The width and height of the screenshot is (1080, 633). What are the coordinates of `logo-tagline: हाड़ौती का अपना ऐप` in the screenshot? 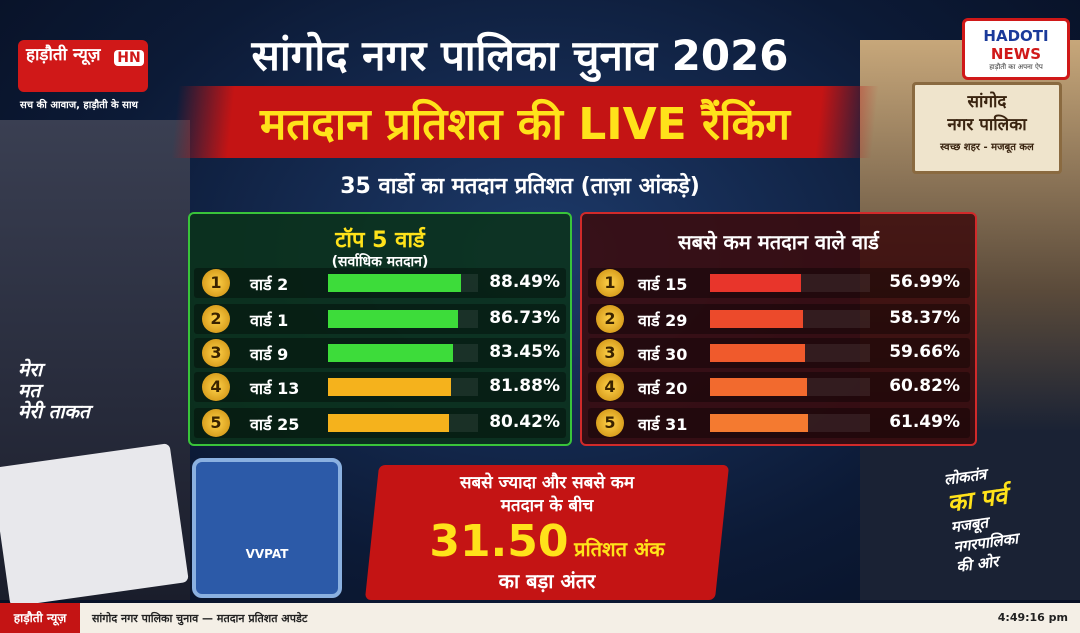 It's located at (1016, 67).